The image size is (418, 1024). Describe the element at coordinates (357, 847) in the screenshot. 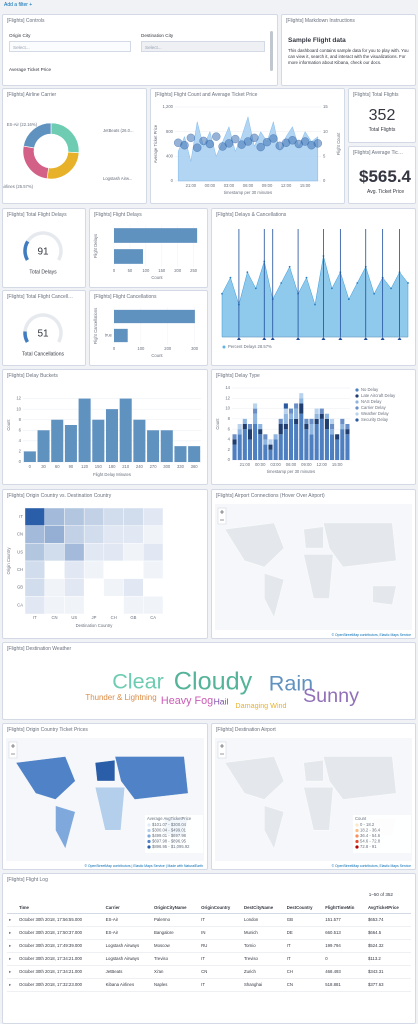

I see `legend-swatch` at that location.